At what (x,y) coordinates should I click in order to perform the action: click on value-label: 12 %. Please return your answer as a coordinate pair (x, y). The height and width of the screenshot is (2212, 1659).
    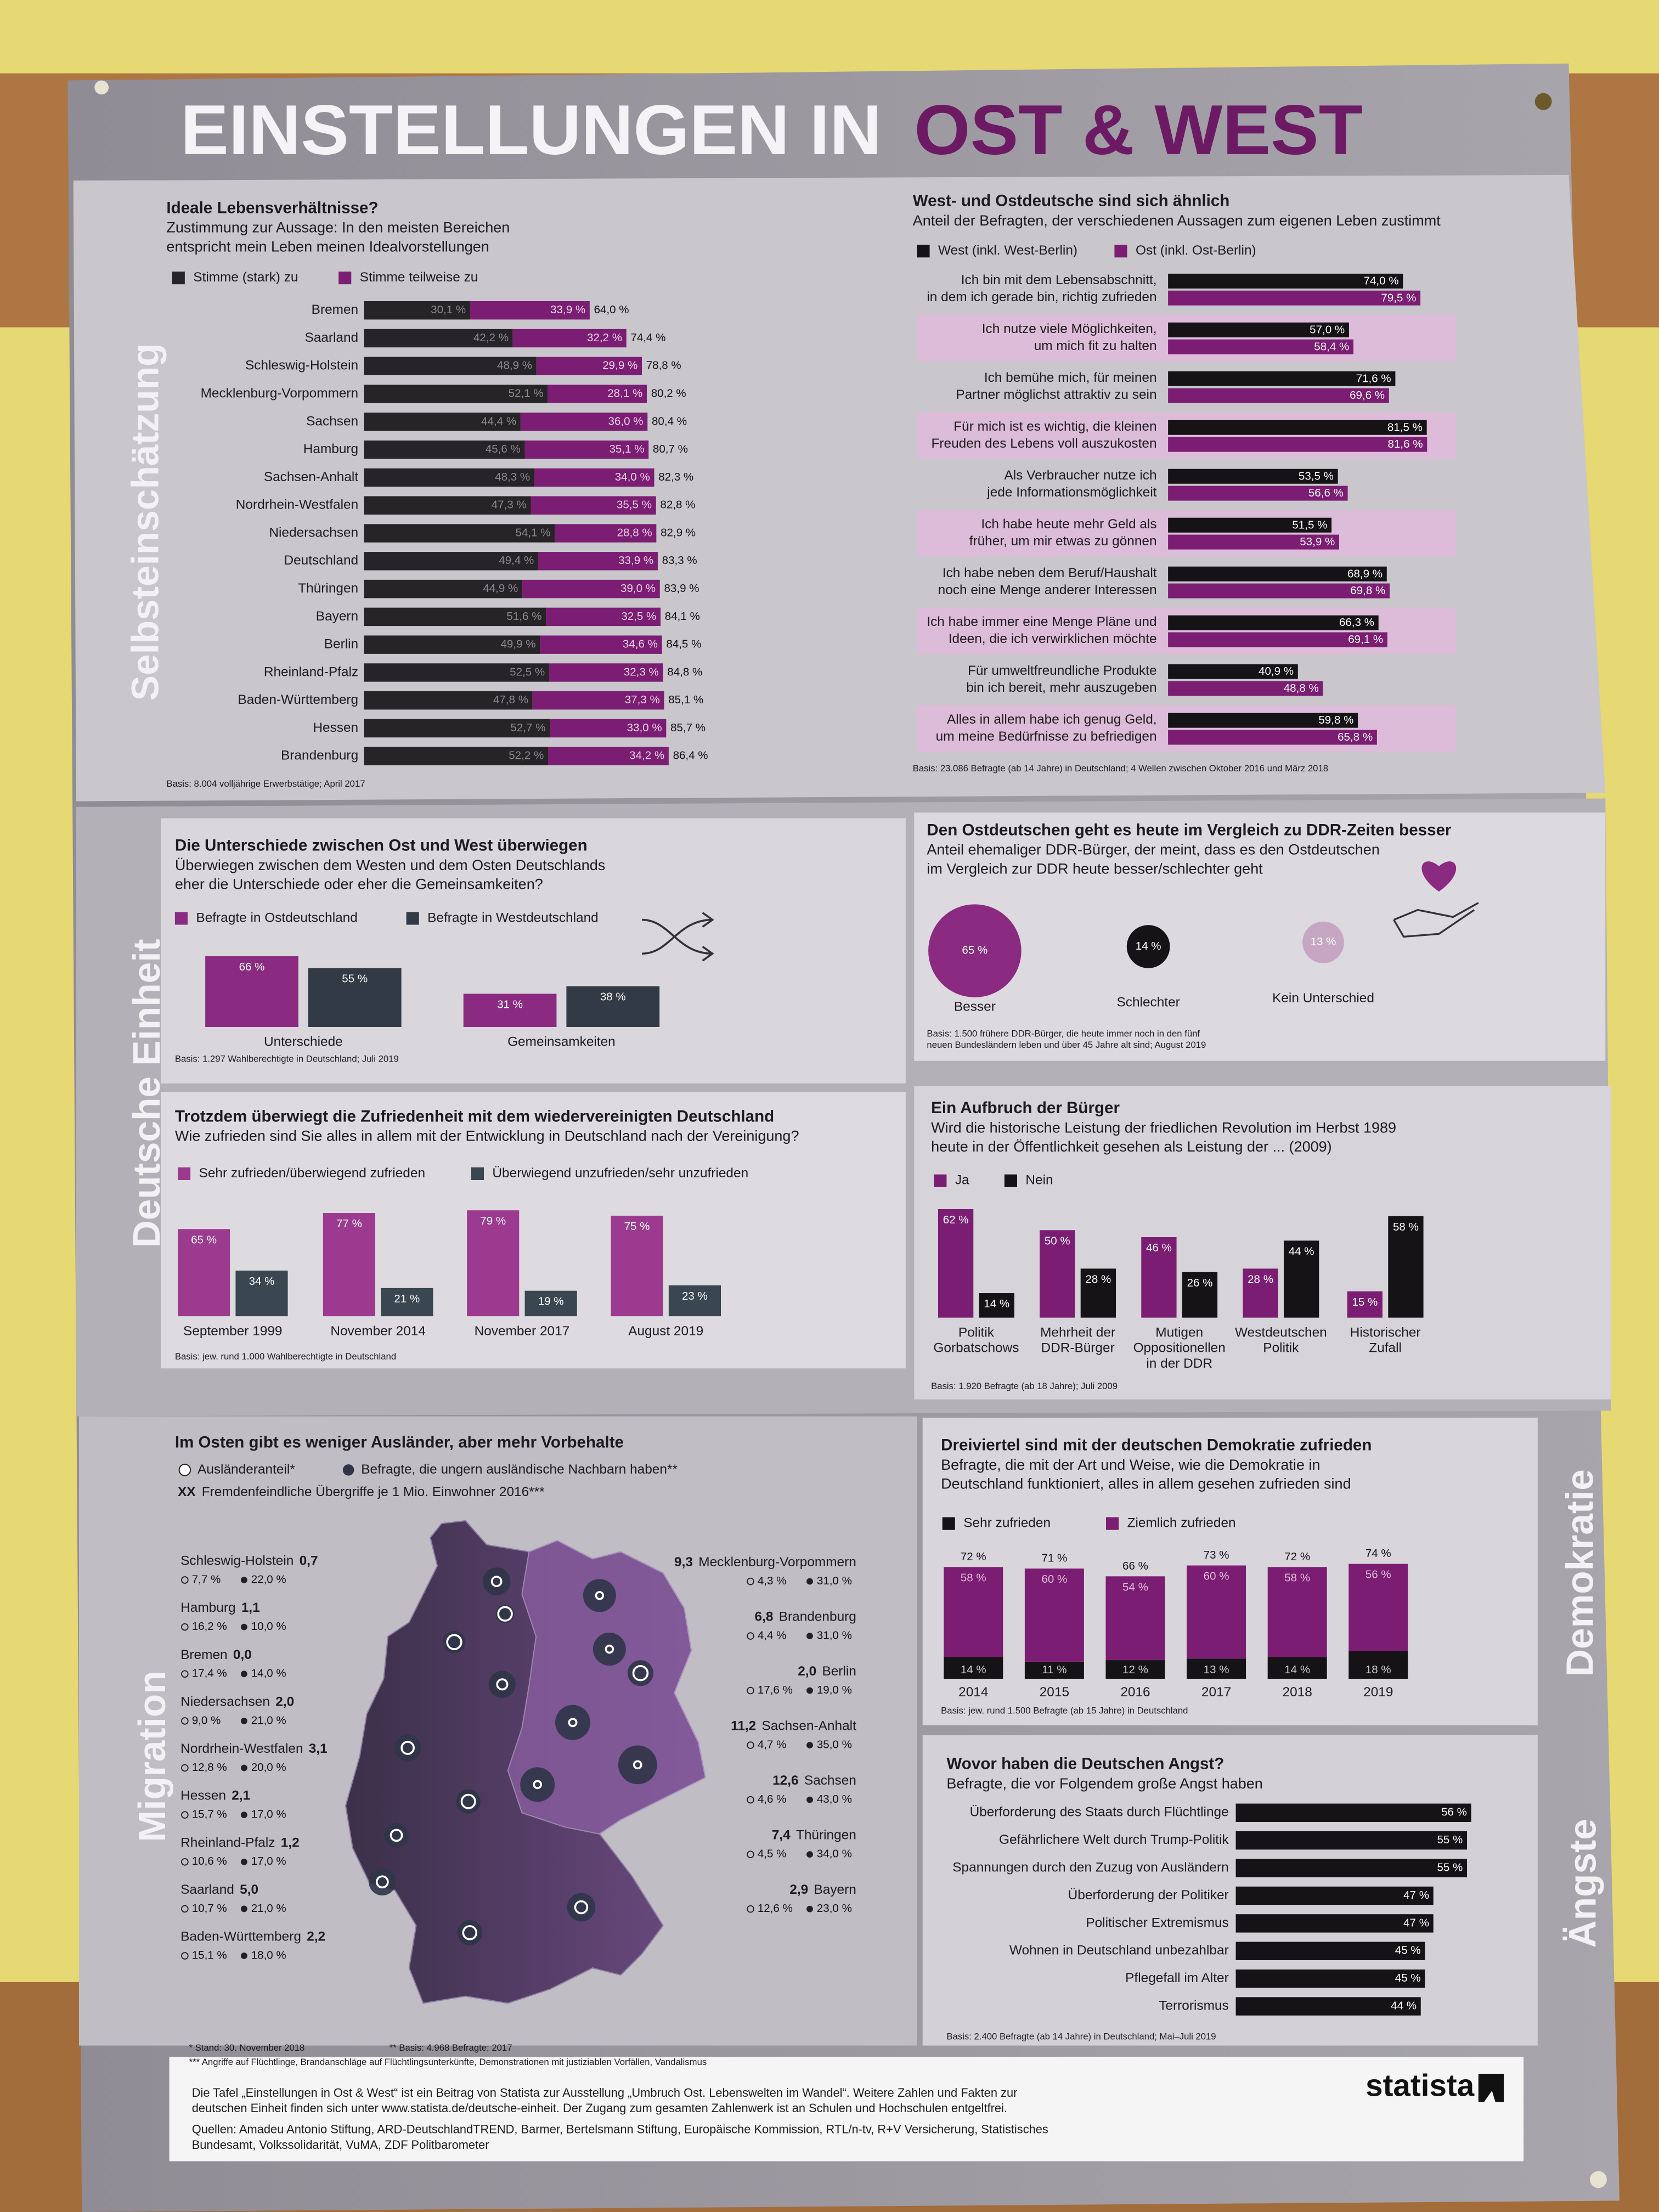
    Looking at the image, I should click on (1135, 1669).